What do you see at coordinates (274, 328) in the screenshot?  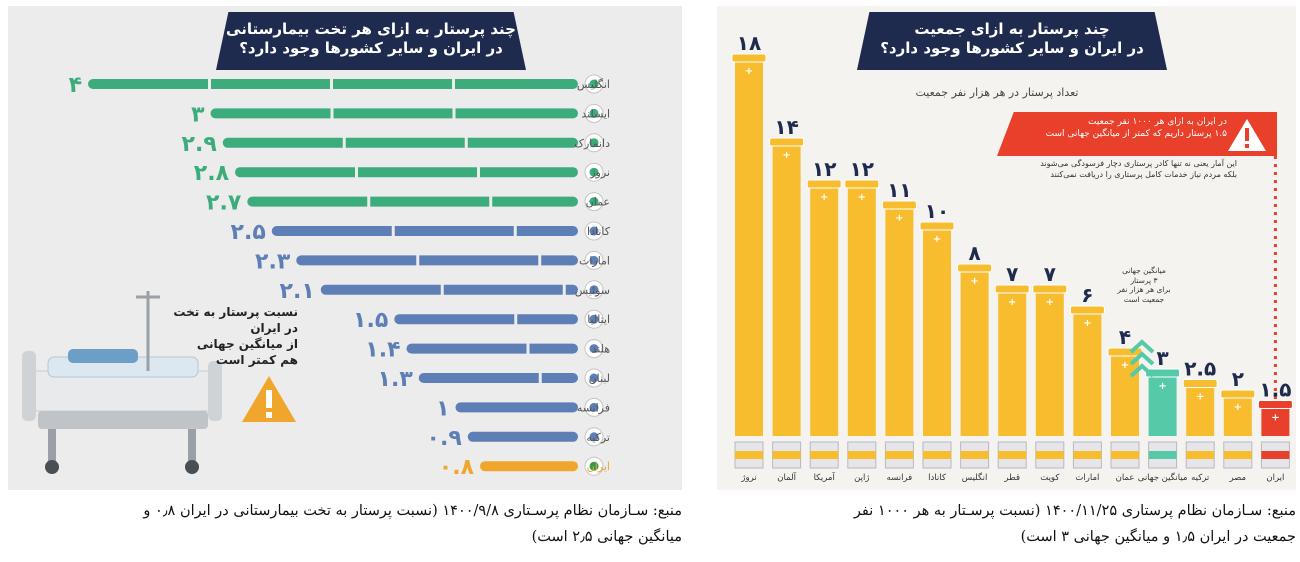 I see `bed-note-line: در ایران` at bounding box center [274, 328].